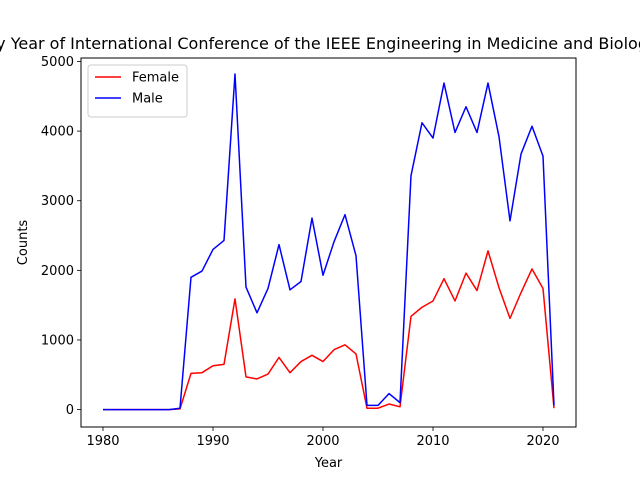 This screenshot has height=480, width=640. I want to click on x-tick-label: 2000, so click(322, 441).